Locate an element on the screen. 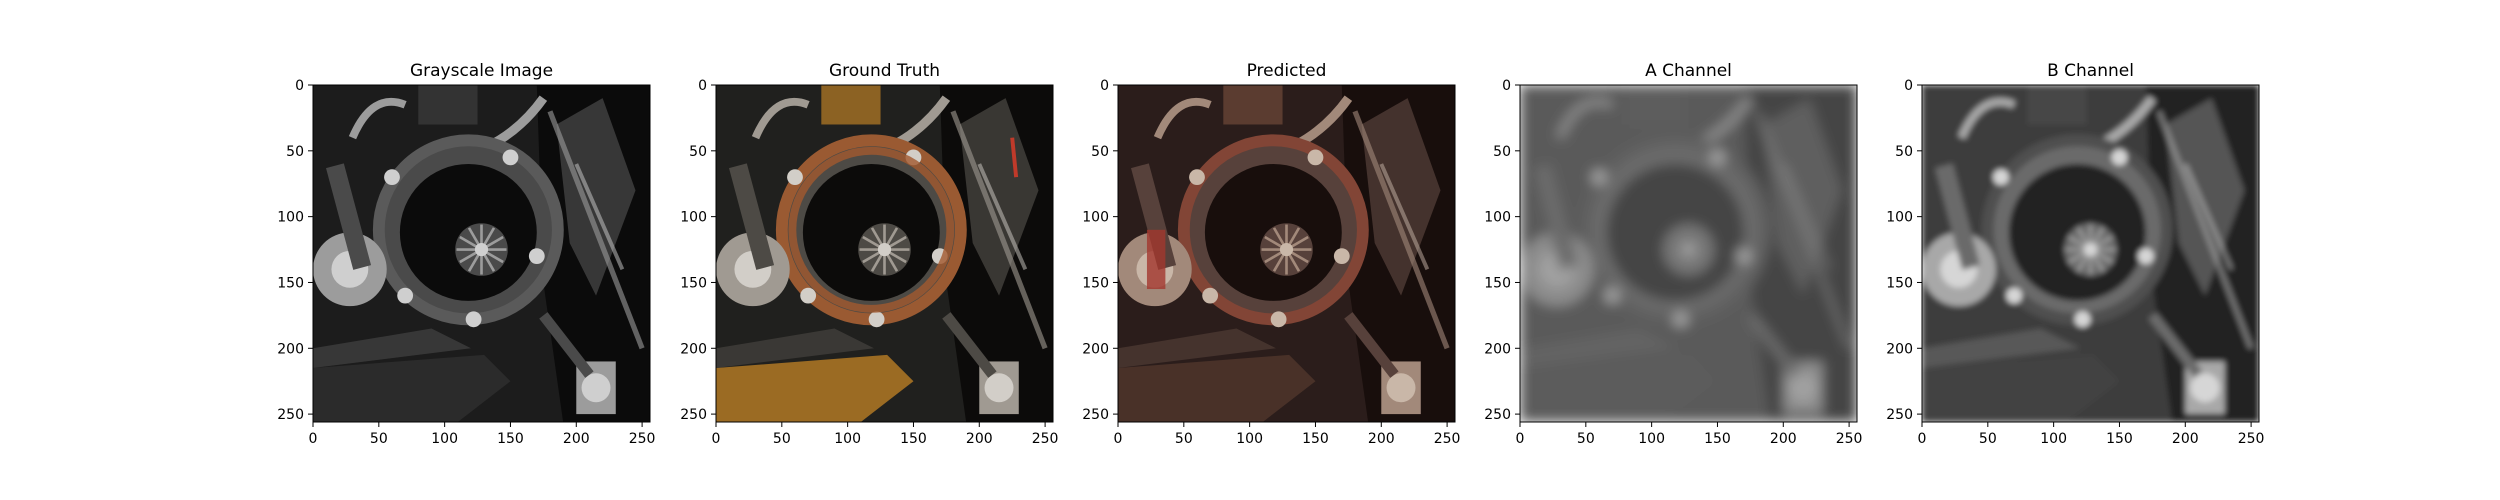 The image size is (2500, 500). panel-4: A Channel 0 50 100 150 200 250 0 50 100 150 200 250 is located at coordinates (1673, 254).